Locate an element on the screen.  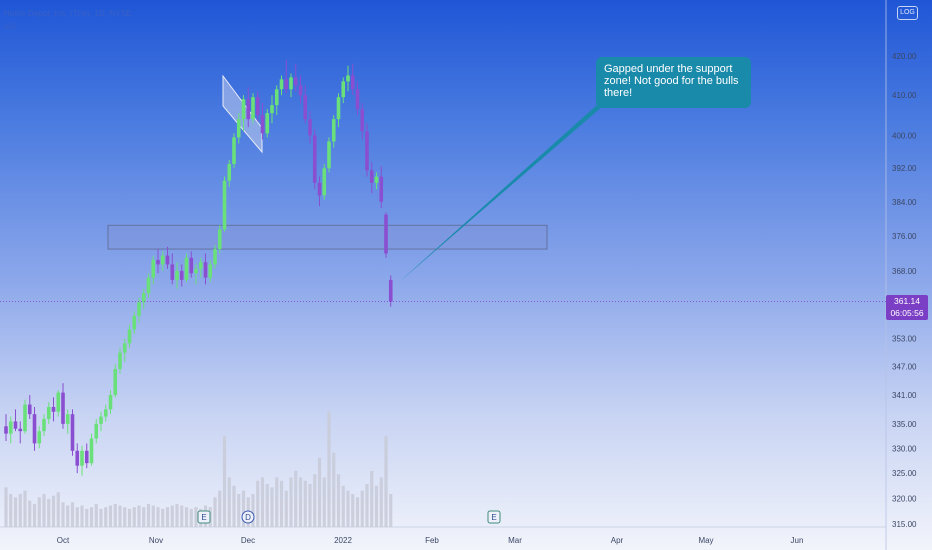
price-tick-label: 353.00 is located at coordinates (904, 339).